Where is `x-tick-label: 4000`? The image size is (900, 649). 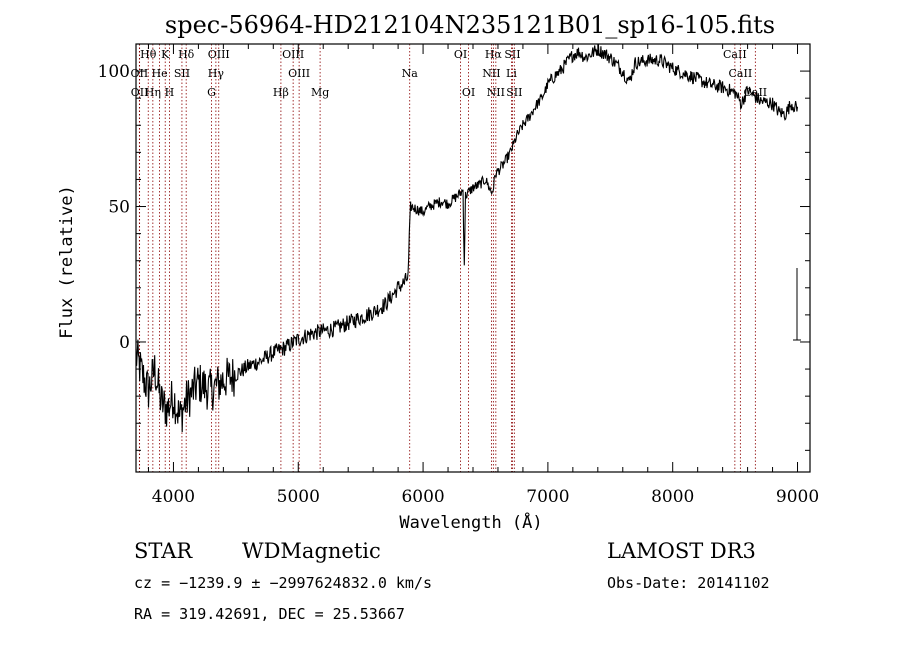
x-tick-label: 4000 is located at coordinates (173, 497).